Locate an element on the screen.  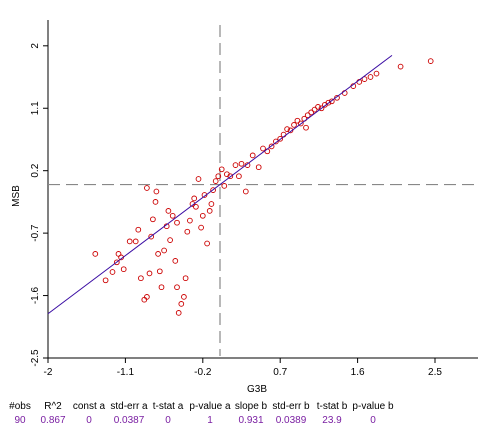
x-tick-label: 1.6 is located at coordinates (358, 372).